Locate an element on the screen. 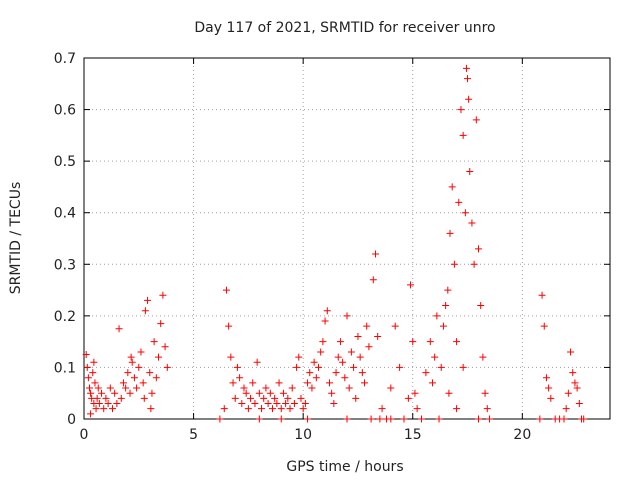 This screenshot has height=480, width=640. y-tick-label: 0.1 is located at coordinates (65, 368).